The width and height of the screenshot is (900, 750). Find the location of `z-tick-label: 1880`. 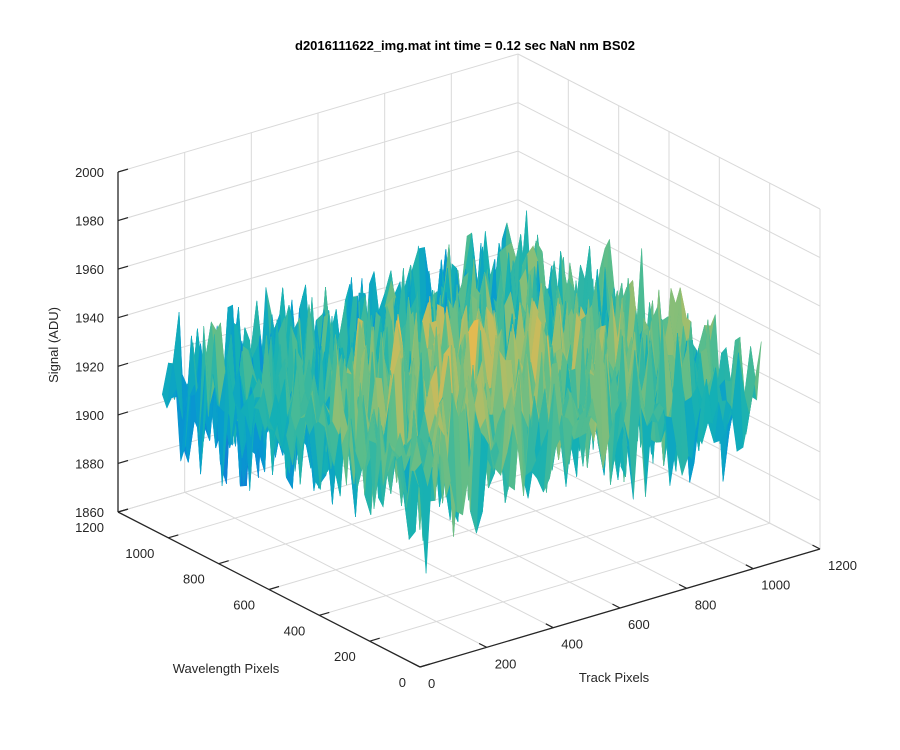

z-tick-label: 1880 is located at coordinates (89, 463).